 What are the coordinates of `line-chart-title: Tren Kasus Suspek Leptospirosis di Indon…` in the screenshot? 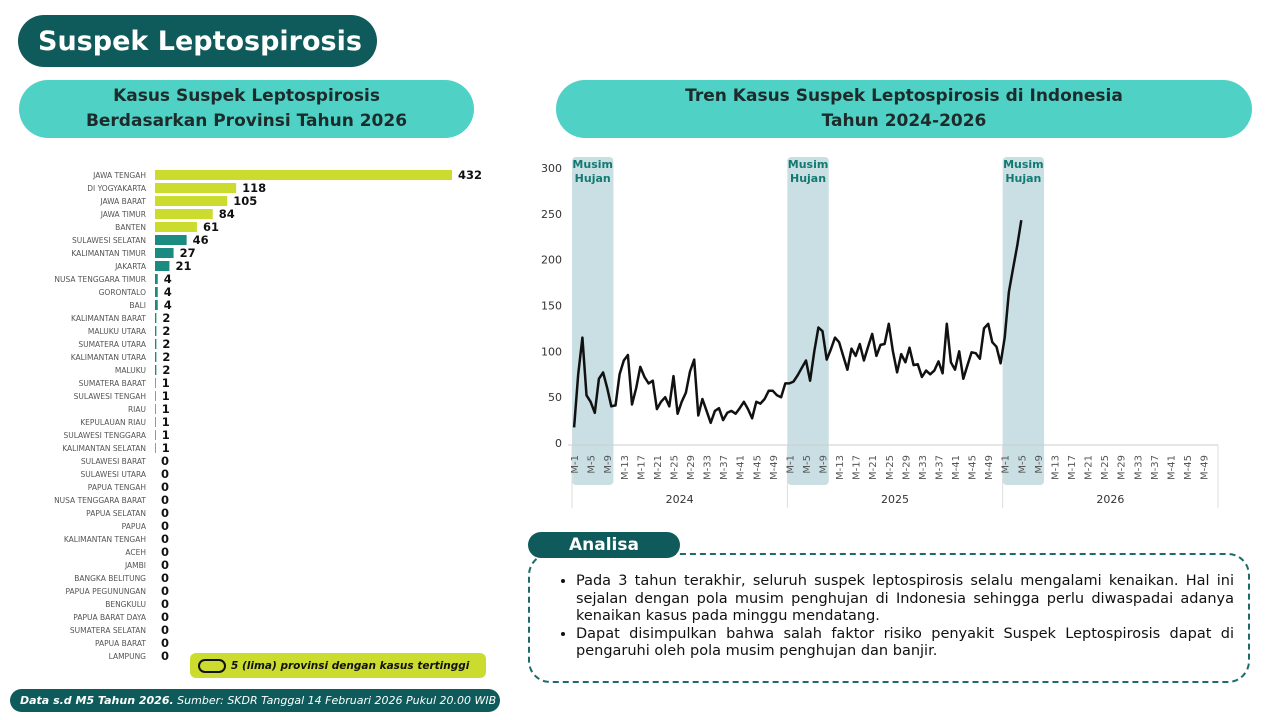 It's located at (904, 109).